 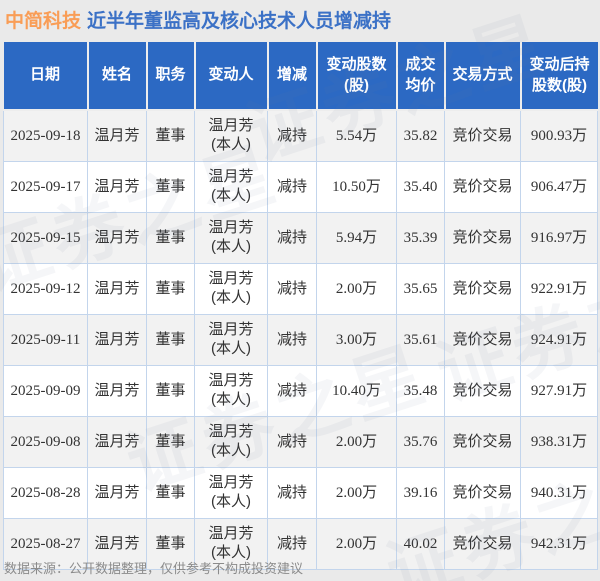 What do you see at coordinates (559, 238) in the screenshot?
I see `cell-after: 916.97万` at bounding box center [559, 238].